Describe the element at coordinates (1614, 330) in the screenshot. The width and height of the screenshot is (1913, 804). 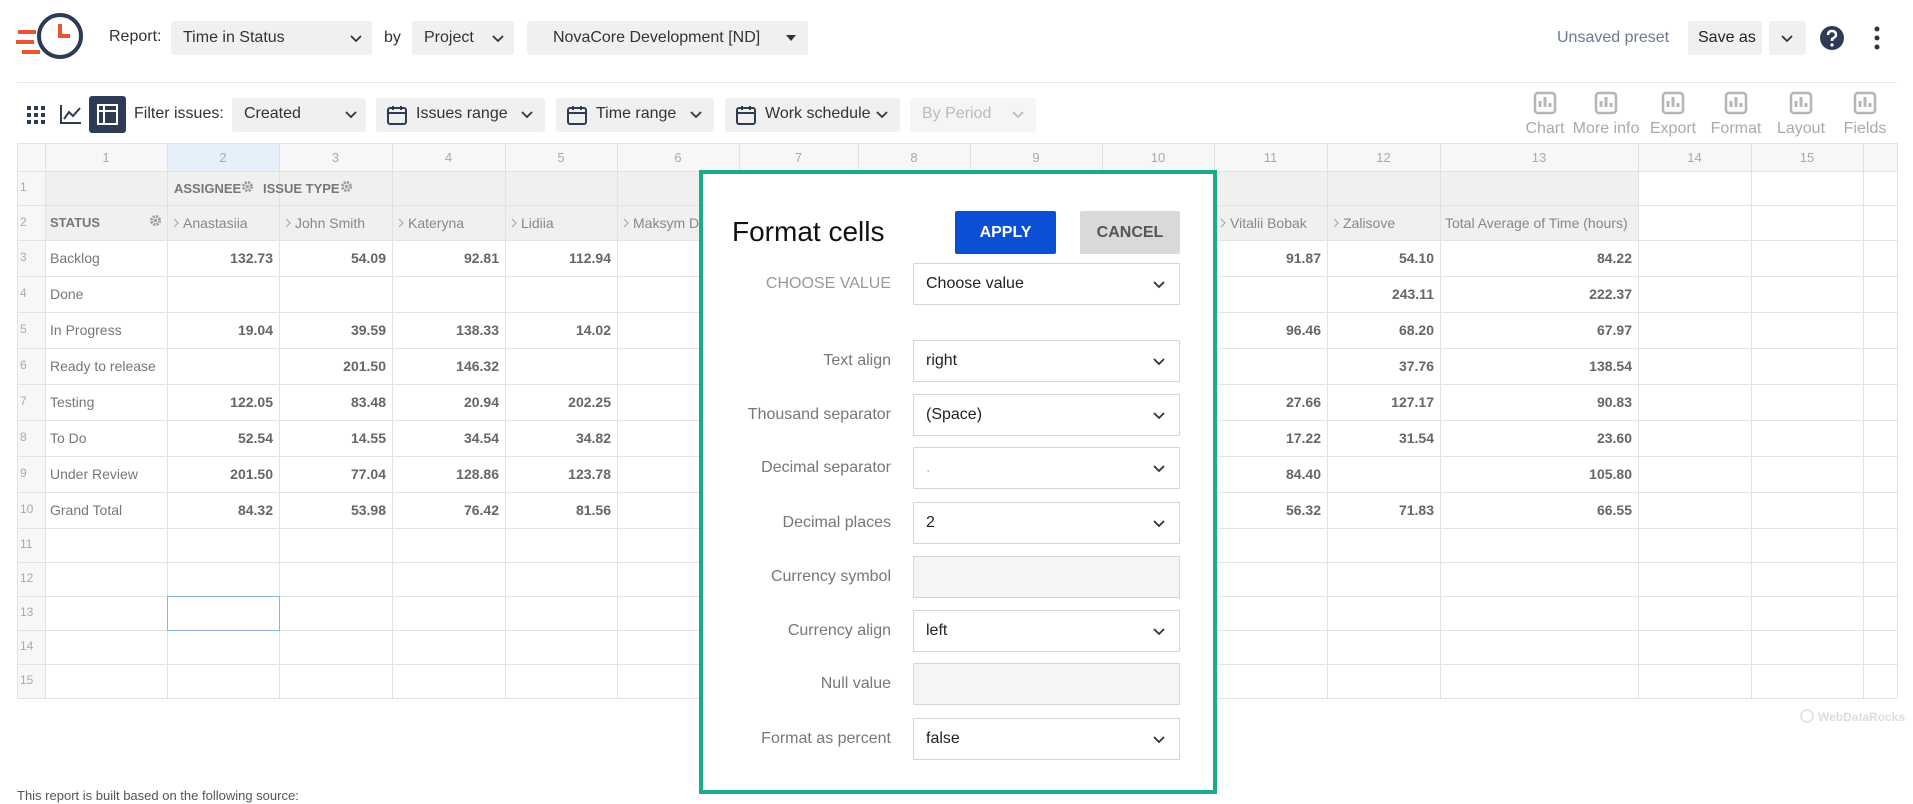
I see `value-cell: 67.97` at that location.